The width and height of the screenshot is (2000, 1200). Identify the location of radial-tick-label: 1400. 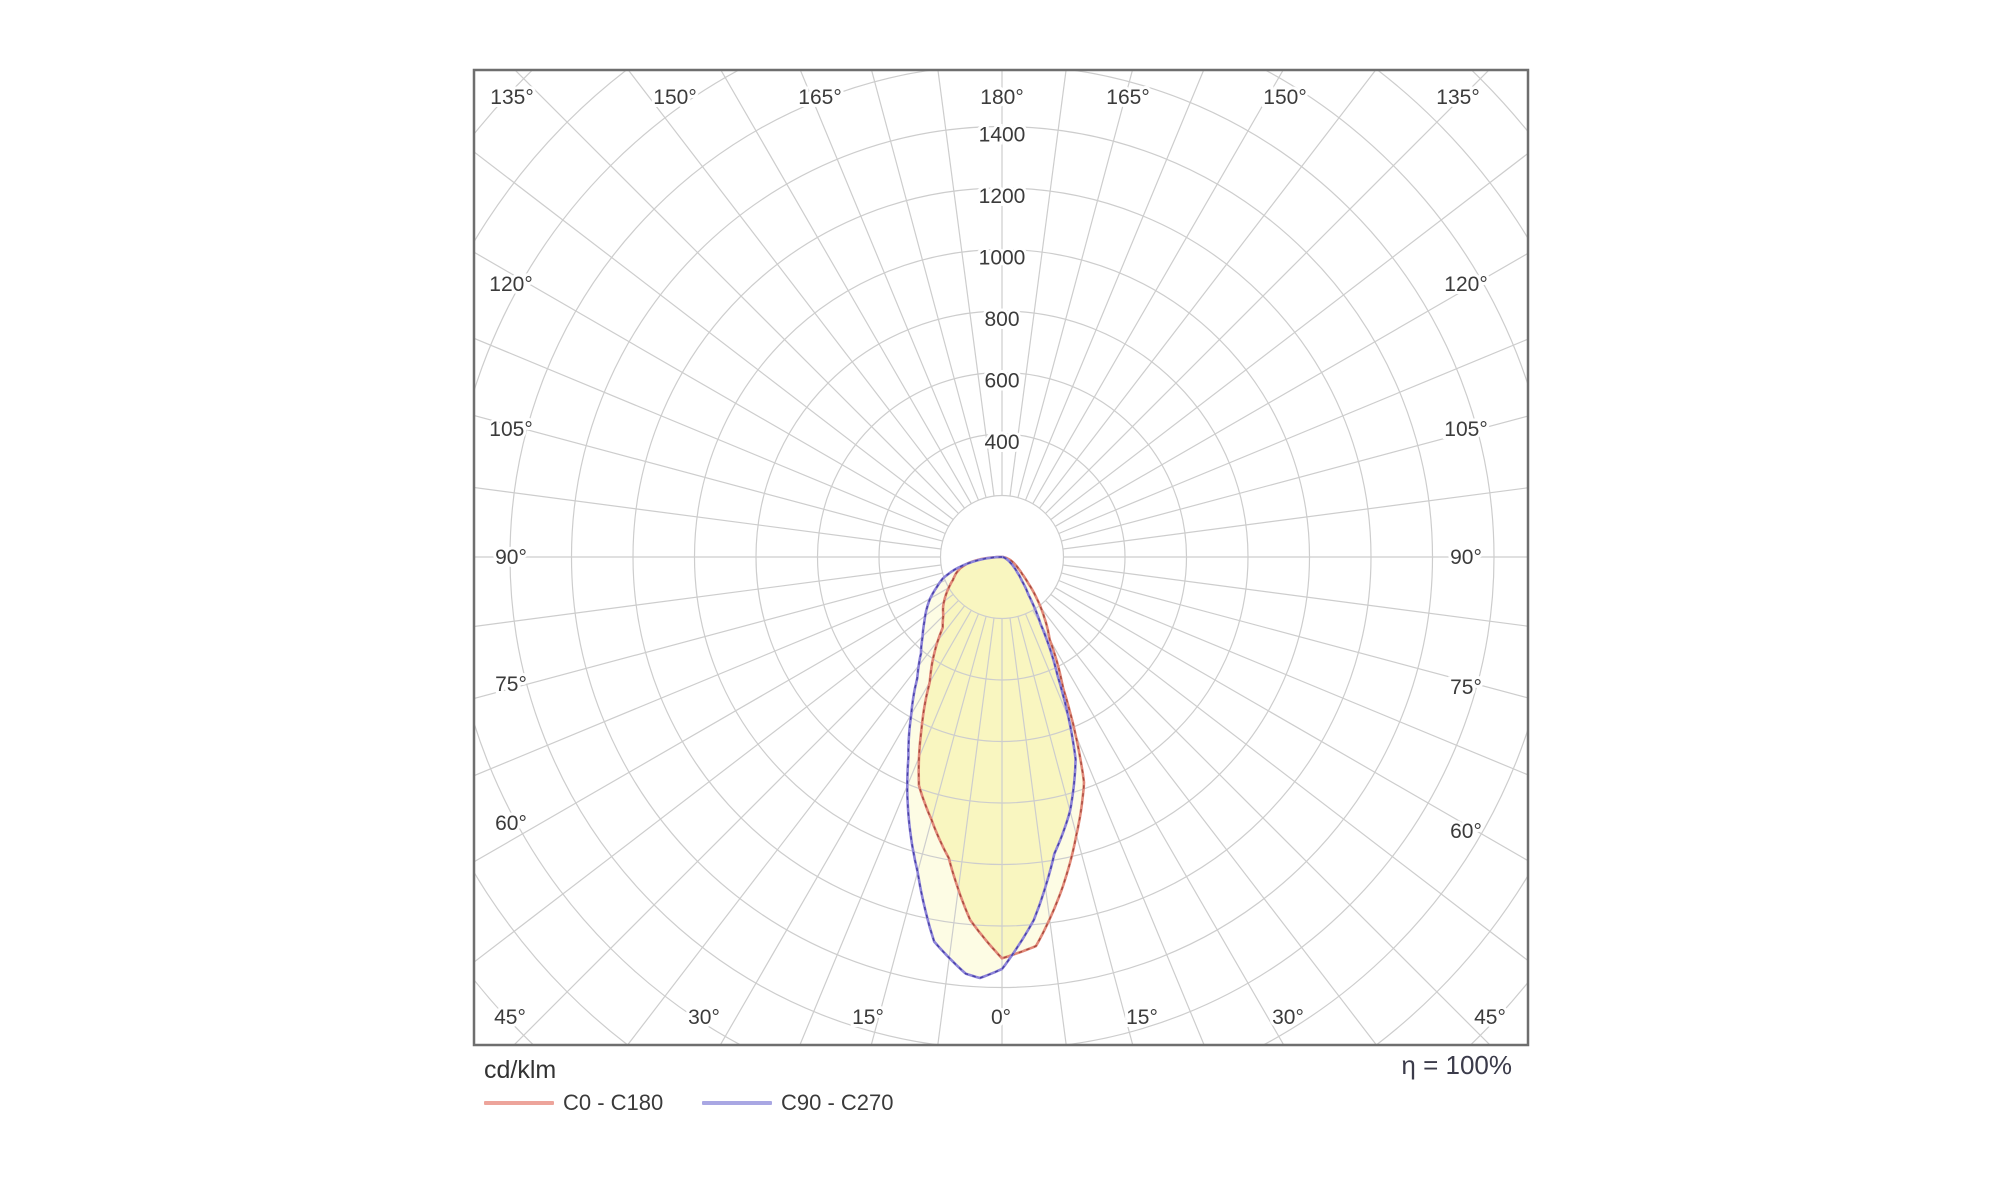
(1002, 135).